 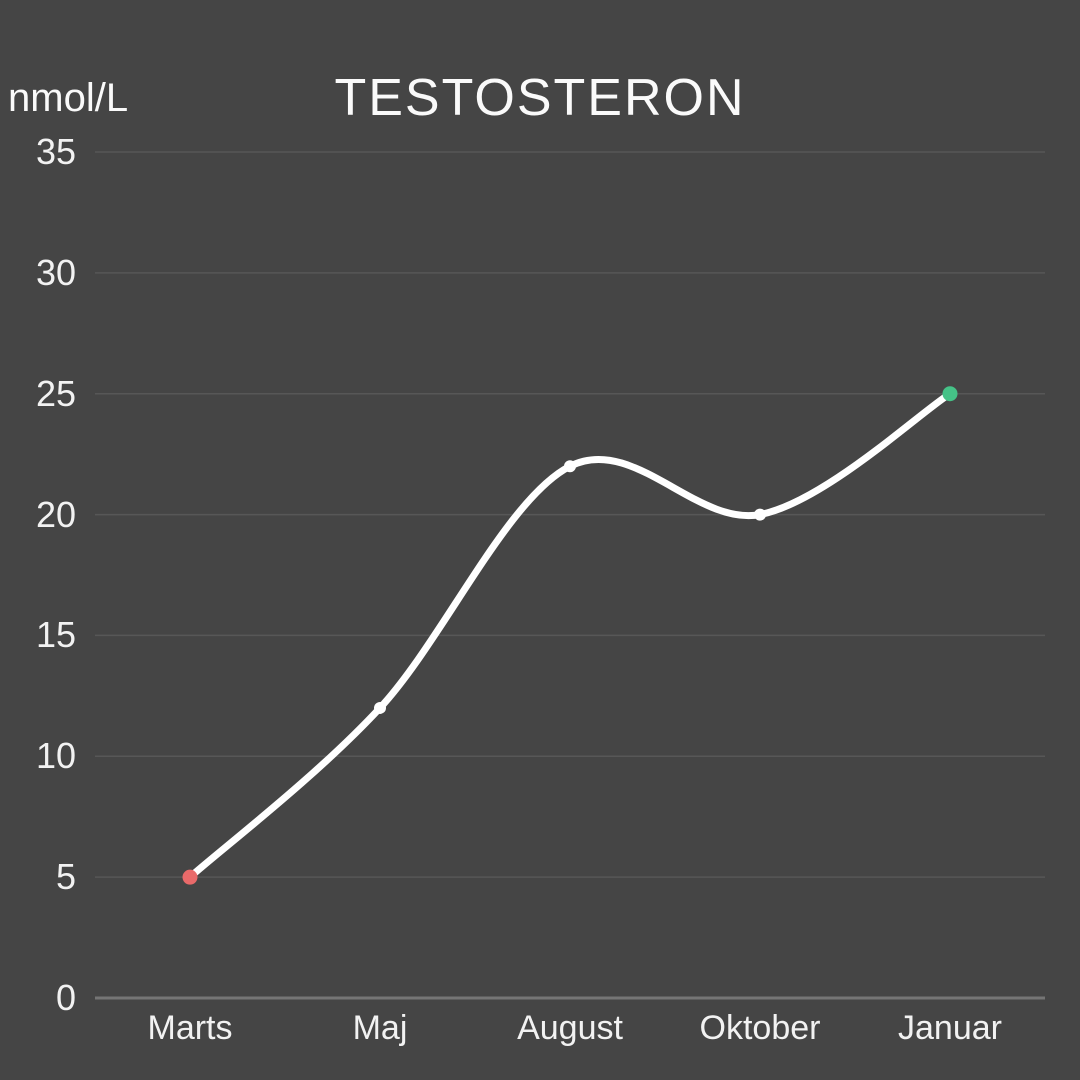 What do you see at coordinates (55, 272) in the screenshot?
I see `y-tick-label: 30` at bounding box center [55, 272].